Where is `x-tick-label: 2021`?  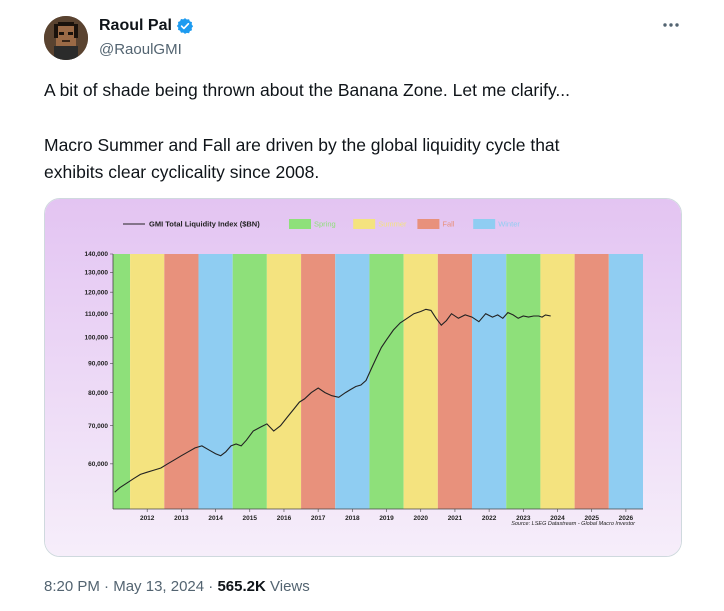
x-tick-label: 2021 is located at coordinates (455, 518).